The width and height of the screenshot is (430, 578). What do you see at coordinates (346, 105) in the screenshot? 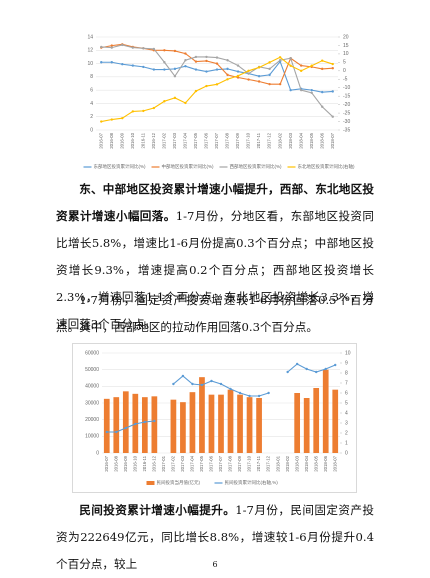
I see `y2-tick-label: -20` at bounding box center [346, 105].